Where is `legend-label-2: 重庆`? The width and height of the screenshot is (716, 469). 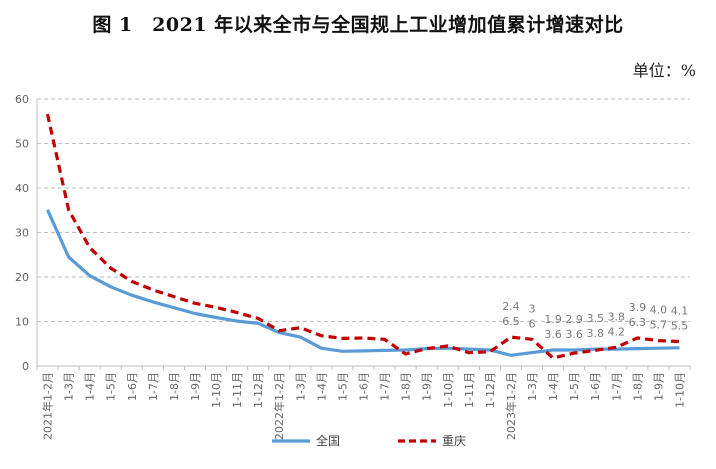 legend-label-2: 重庆 is located at coordinates (454, 441).